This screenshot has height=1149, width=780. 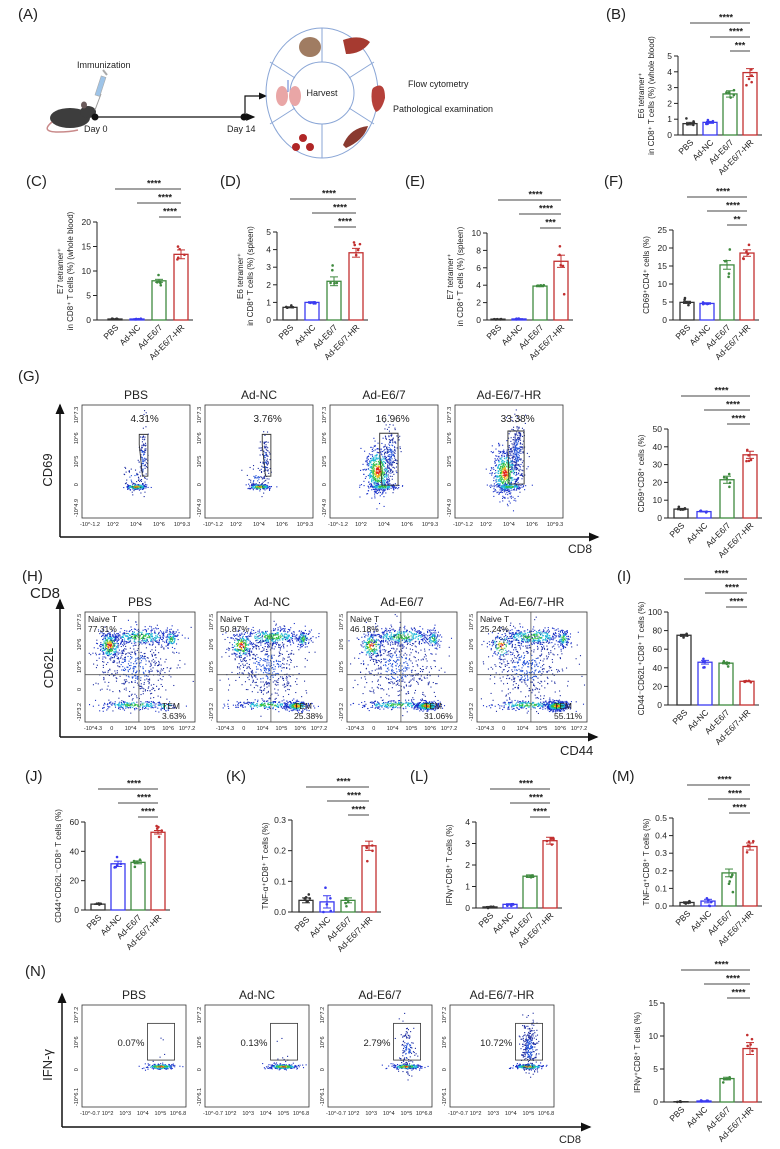 I want to click on y-tick-label: 0.2, so click(x=661, y=871).